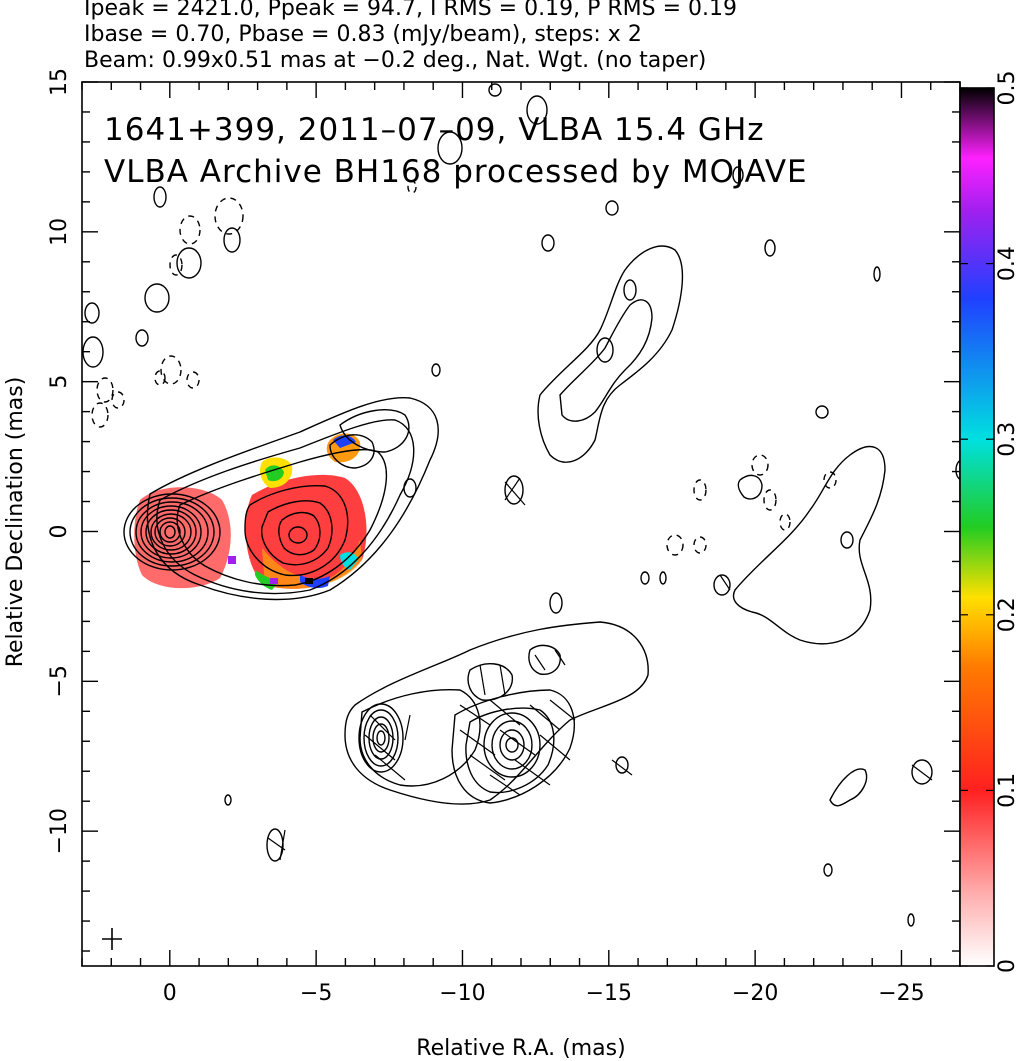 The height and width of the screenshot is (1061, 1022). What do you see at coordinates (112, 939) in the screenshot?
I see `beam-marker` at bounding box center [112, 939].